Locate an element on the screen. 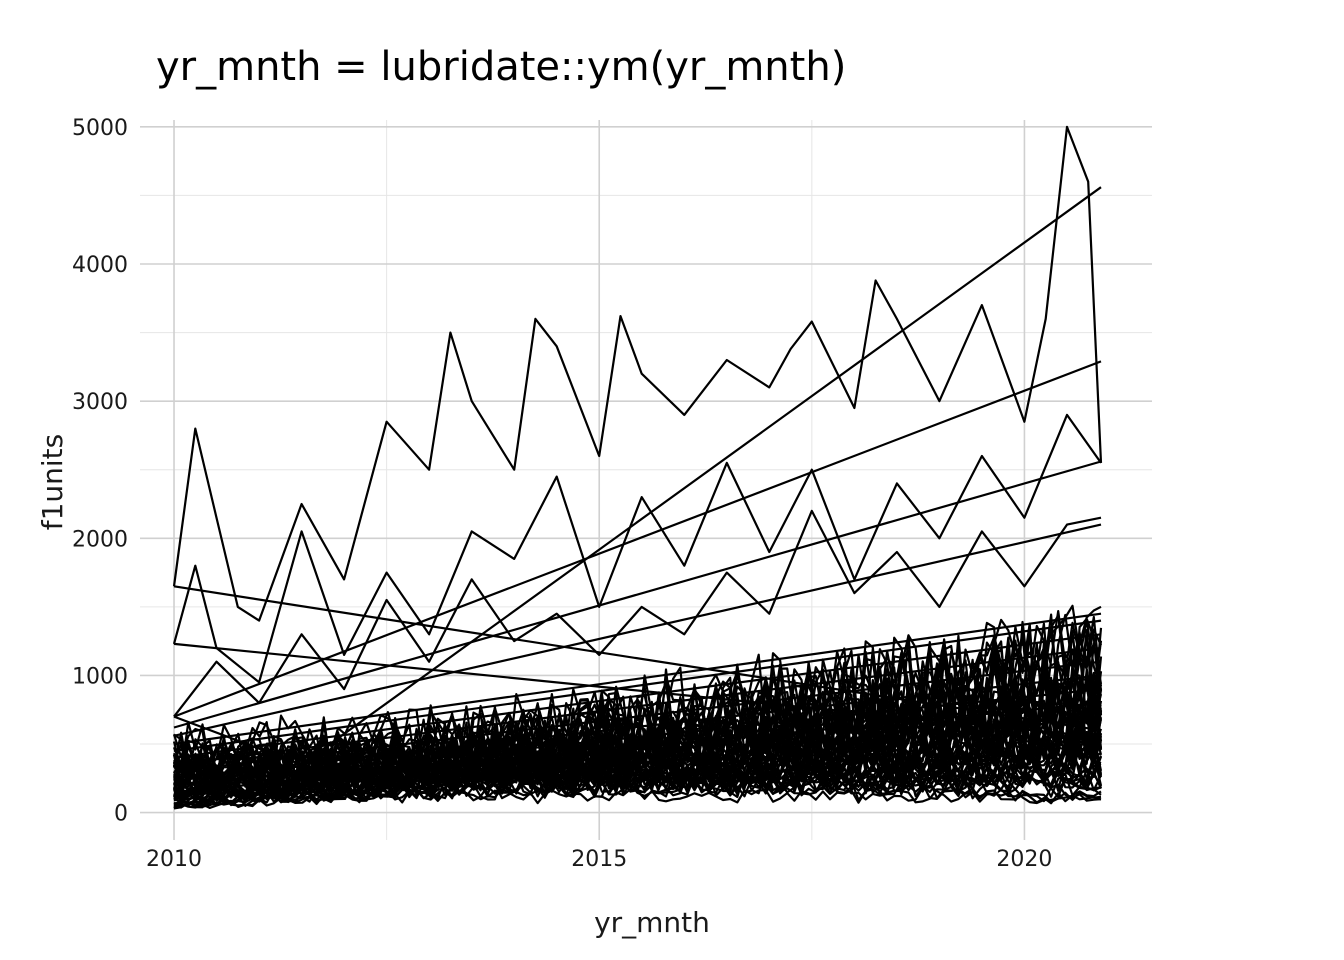 The image size is (1344, 960). x-tick-label: 2015 is located at coordinates (599, 859).